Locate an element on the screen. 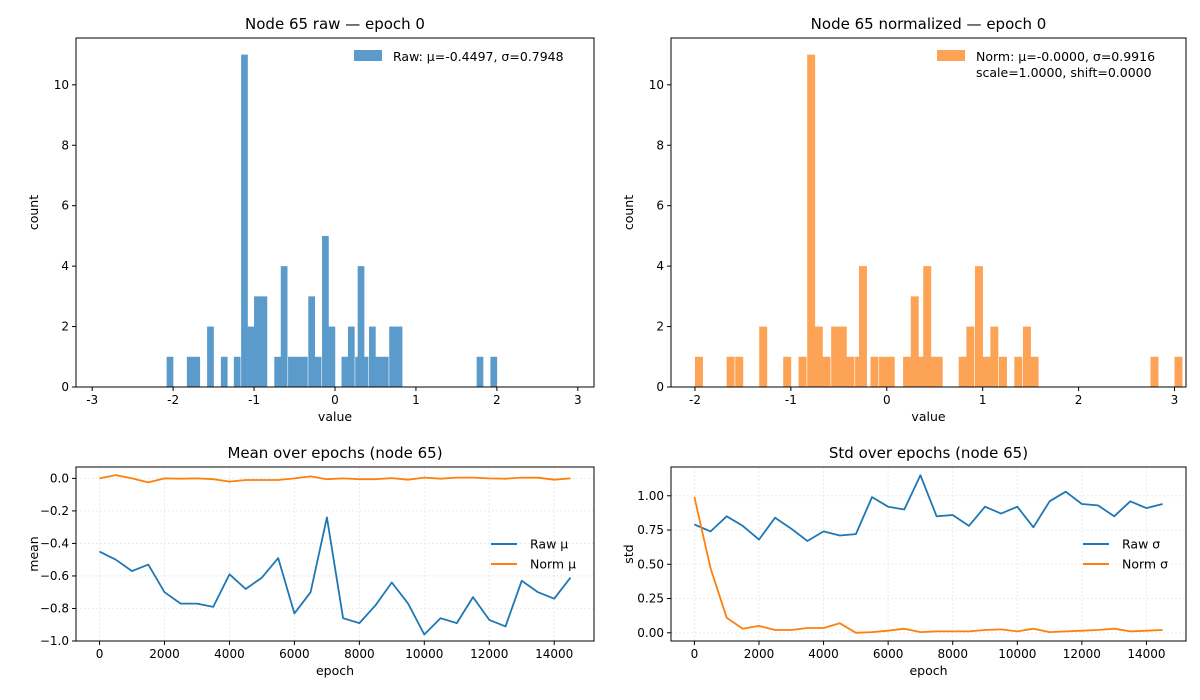 The height and width of the screenshot is (700, 1200). y-tick-label: −0.6 is located at coordinates (54, 576).